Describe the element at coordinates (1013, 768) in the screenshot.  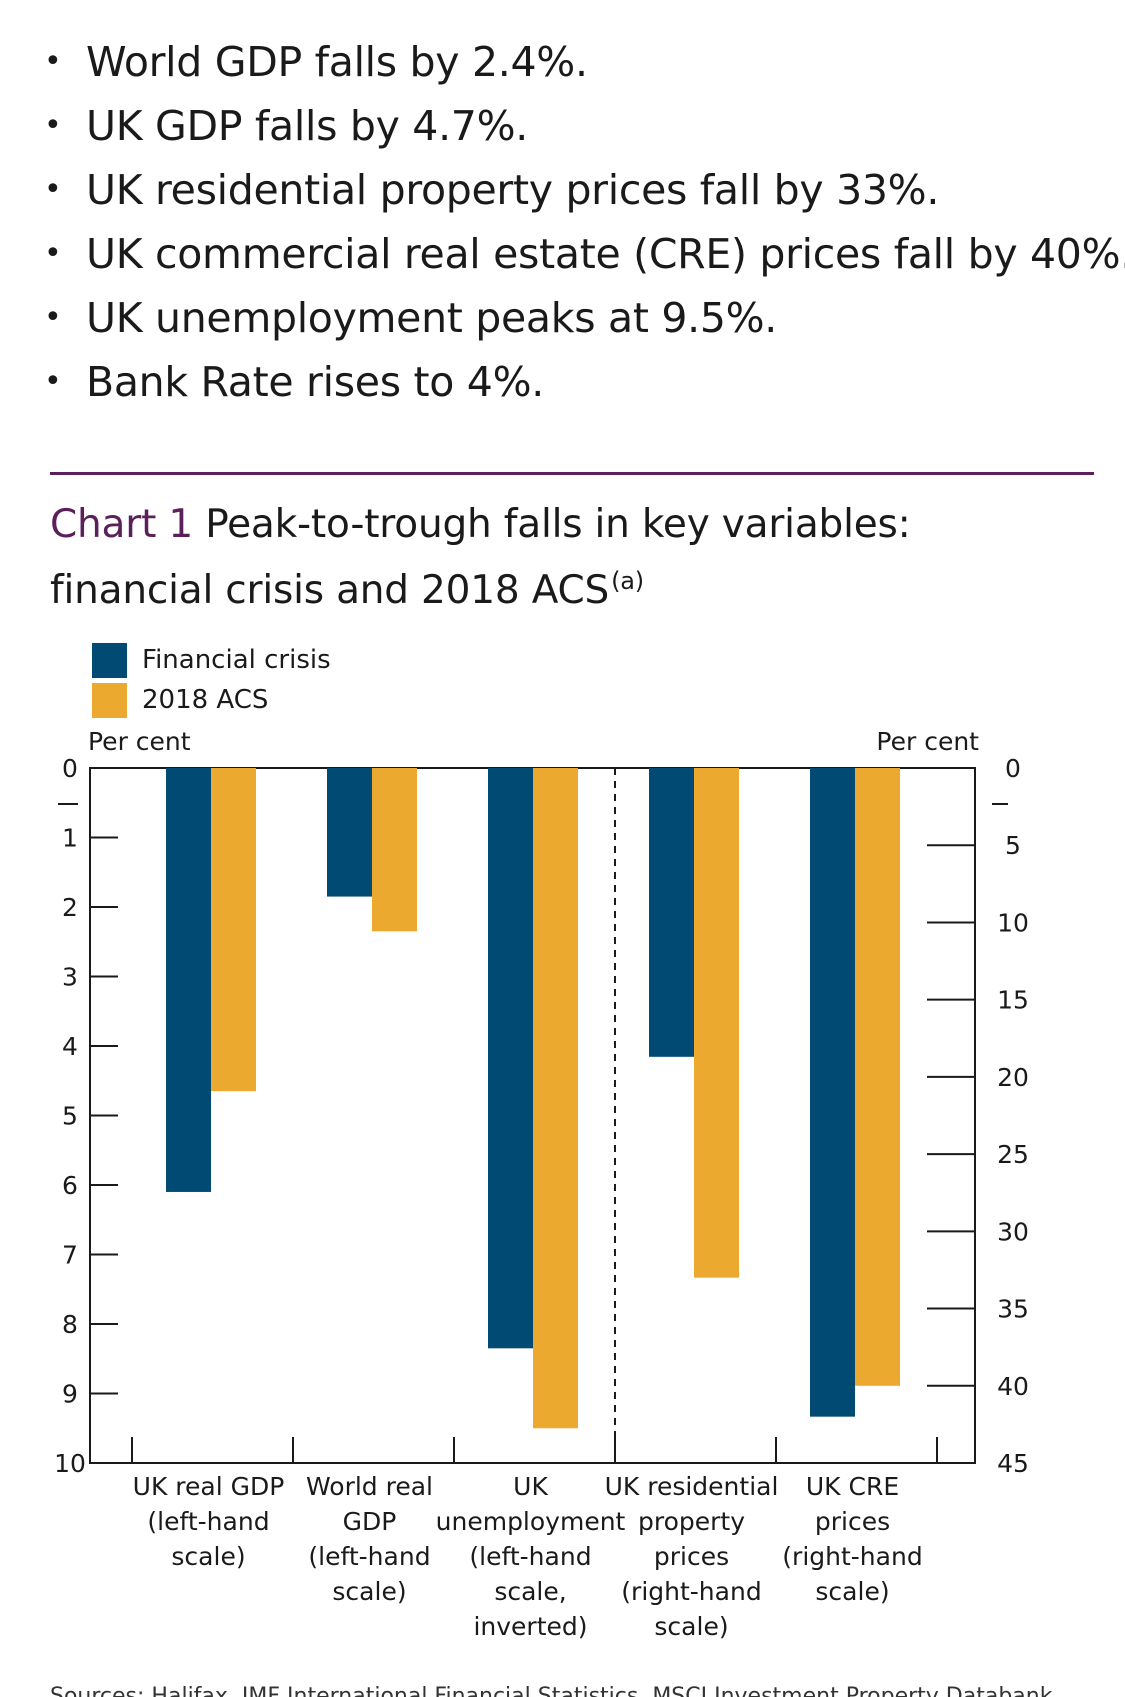
I see `right-axis-tick-label: 0` at that location.